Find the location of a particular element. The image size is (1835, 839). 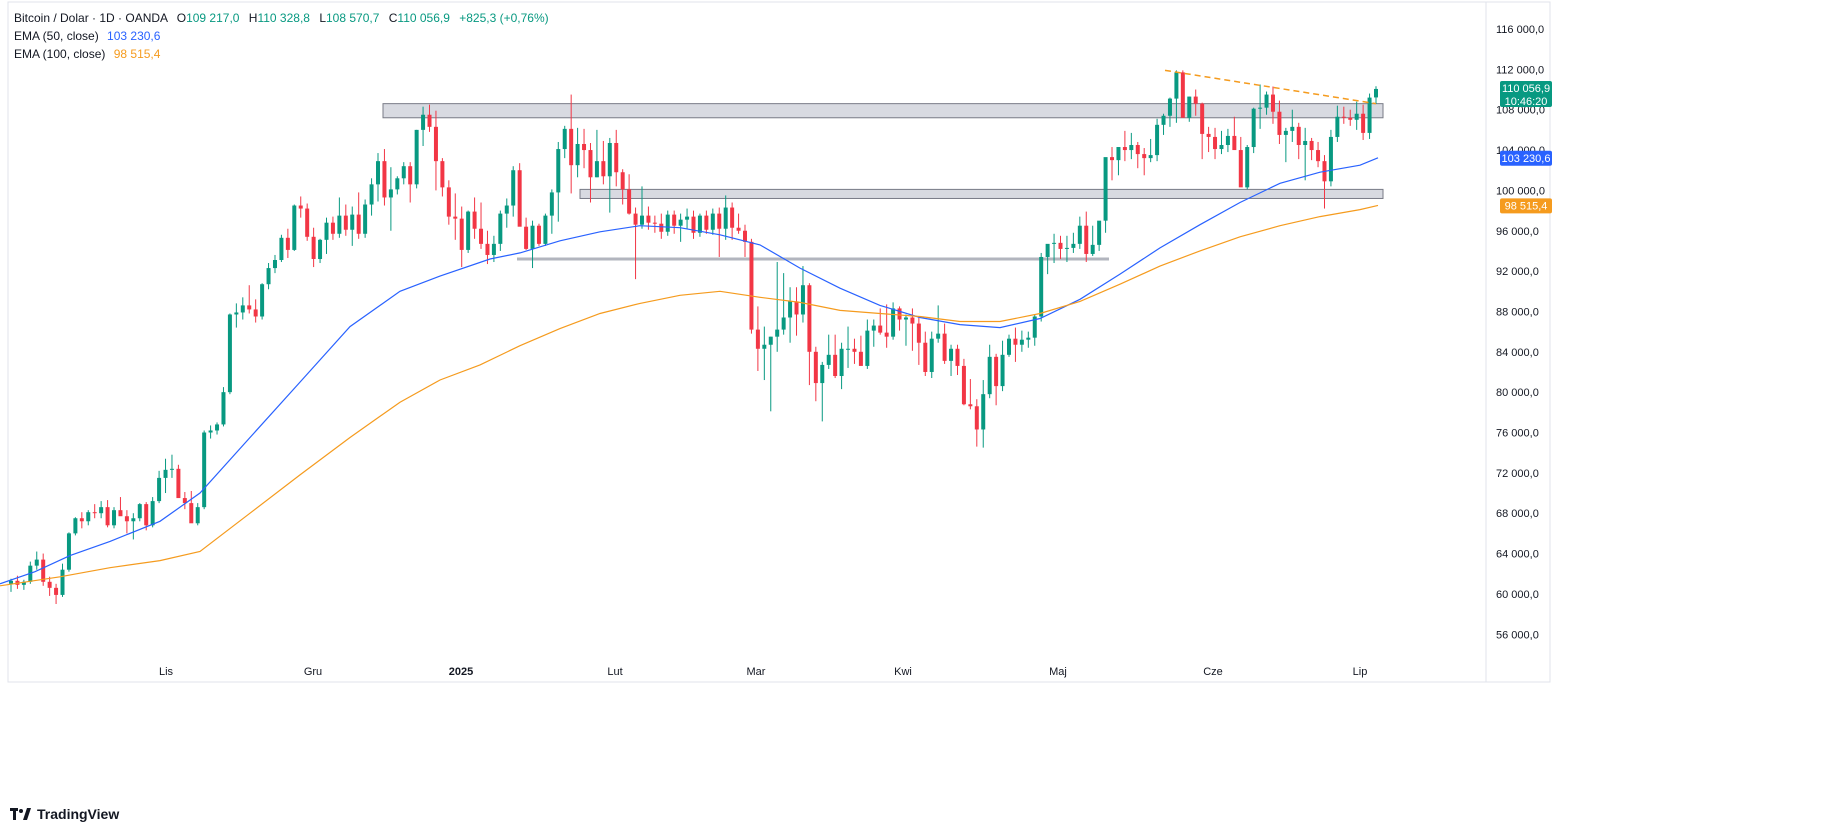

ema100-price-tag: 98 515,4 is located at coordinates (1526, 206).